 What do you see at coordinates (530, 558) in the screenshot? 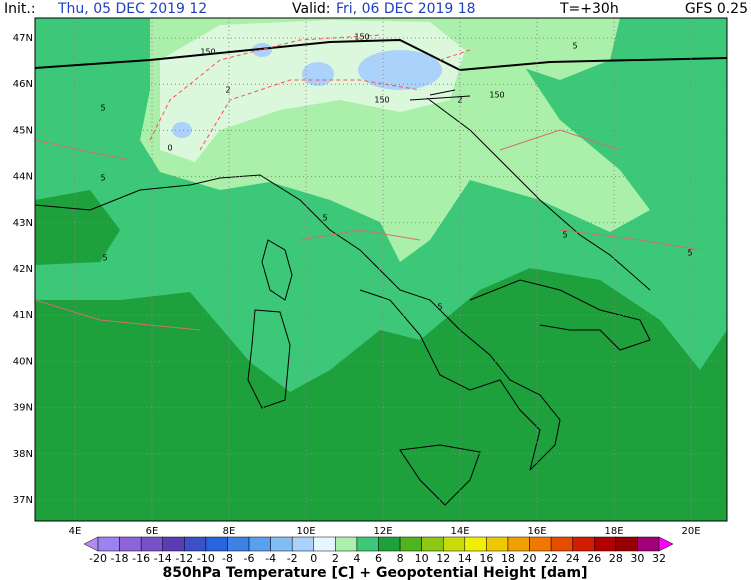
I see `colorbar-label: 20` at bounding box center [530, 558].